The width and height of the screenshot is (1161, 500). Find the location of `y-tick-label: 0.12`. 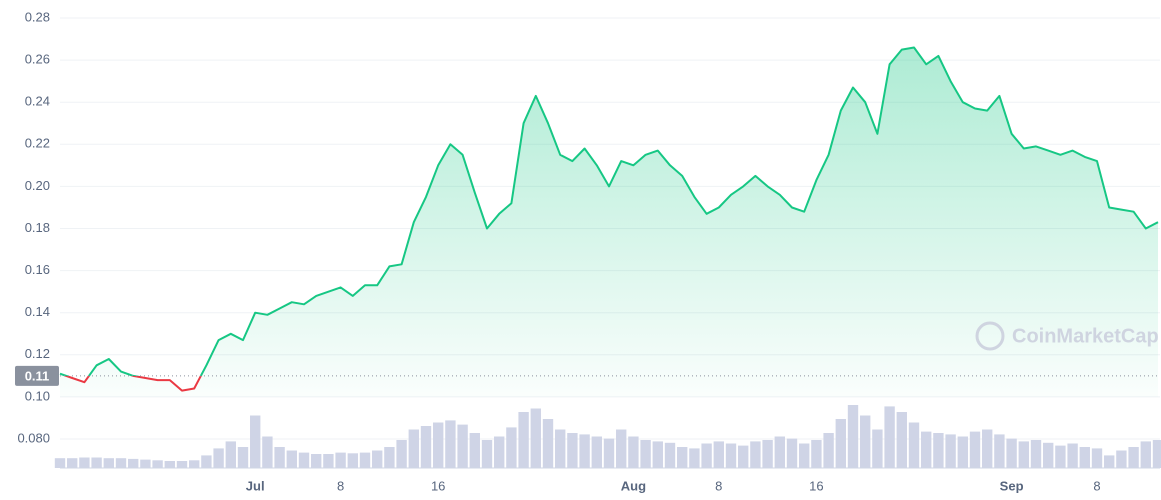

y-tick-label: 0.12 is located at coordinates (37, 353).